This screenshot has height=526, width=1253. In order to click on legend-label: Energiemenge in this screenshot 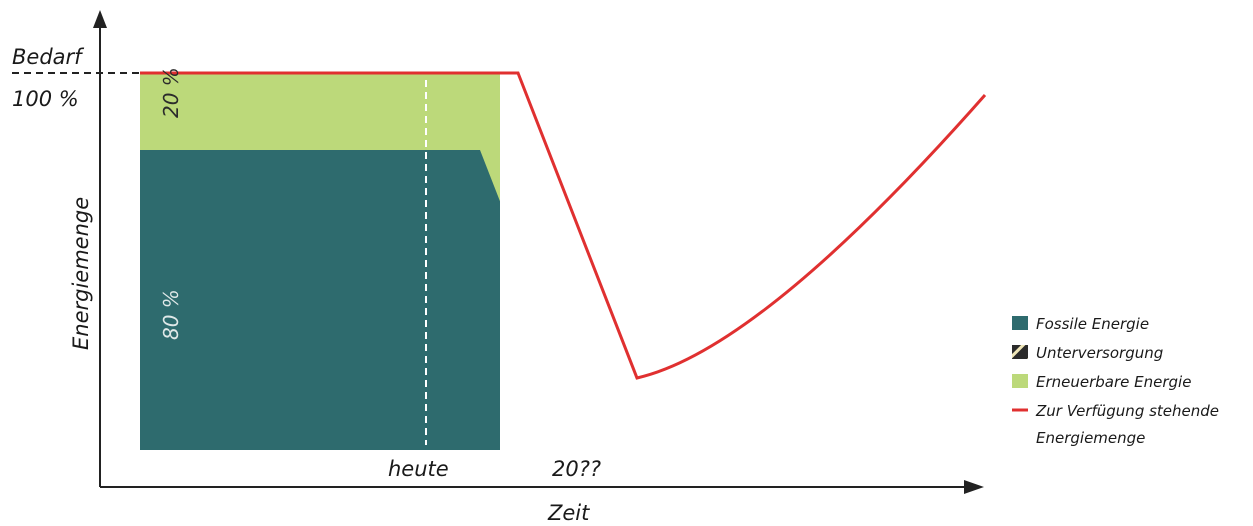, I will do `click(1090, 438)`.